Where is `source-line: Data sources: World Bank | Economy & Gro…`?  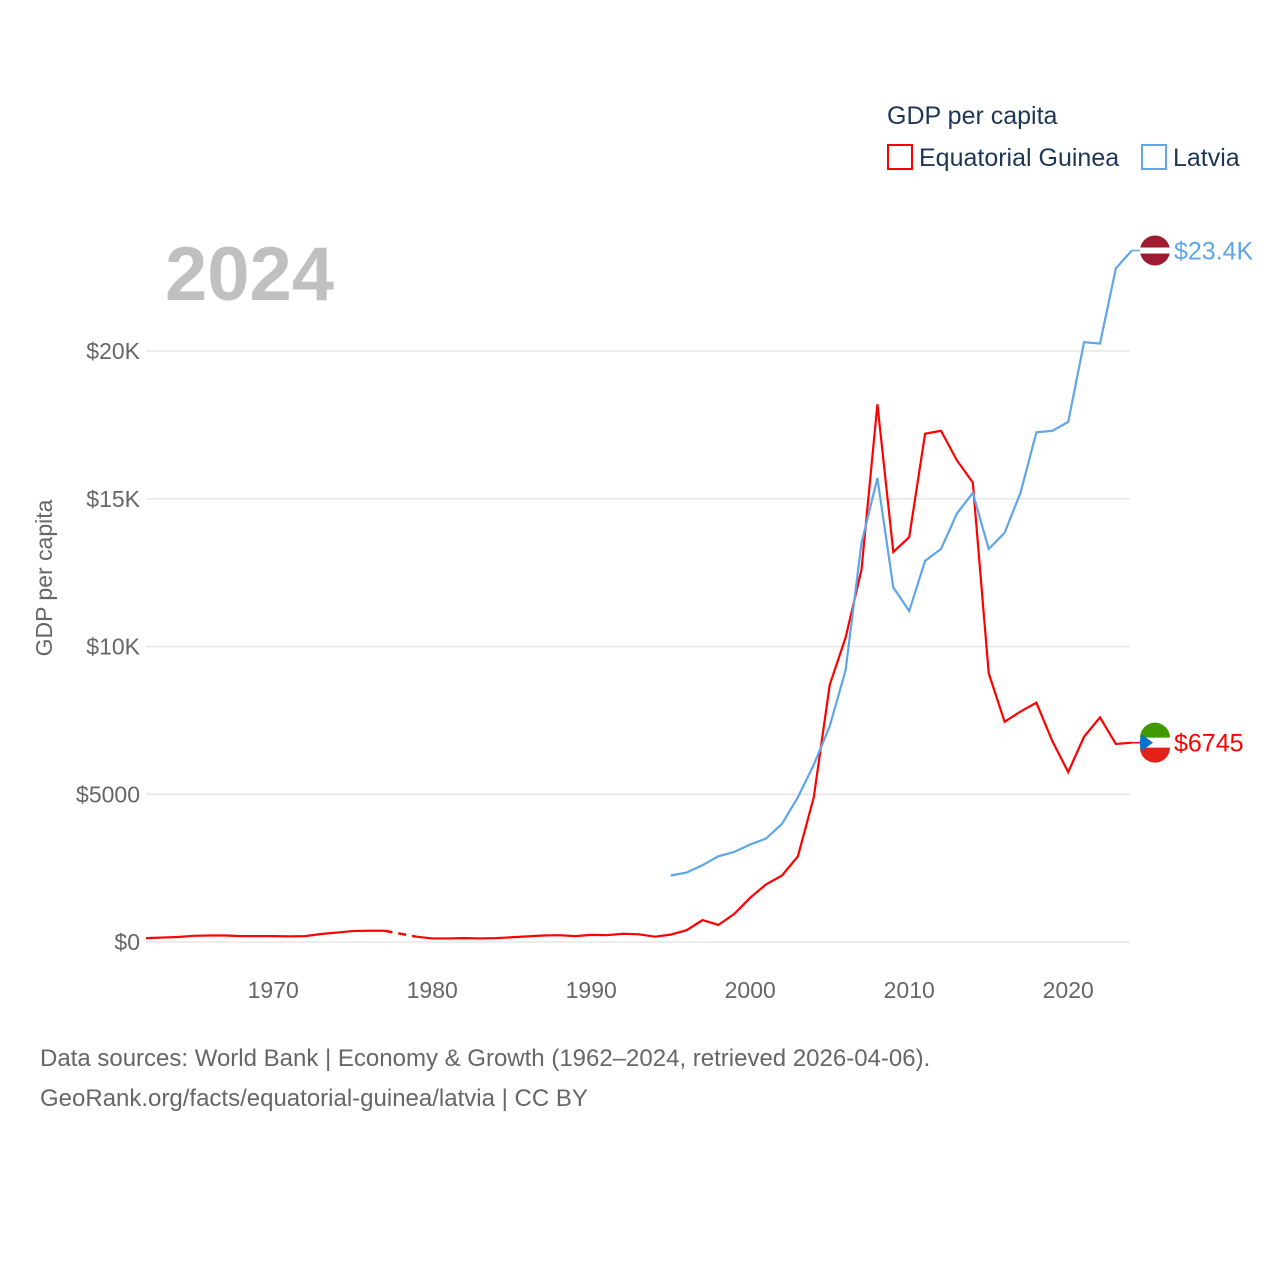
source-line: Data sources: World Bank | Economy & Gro… is located at coordinates (485, 1058).